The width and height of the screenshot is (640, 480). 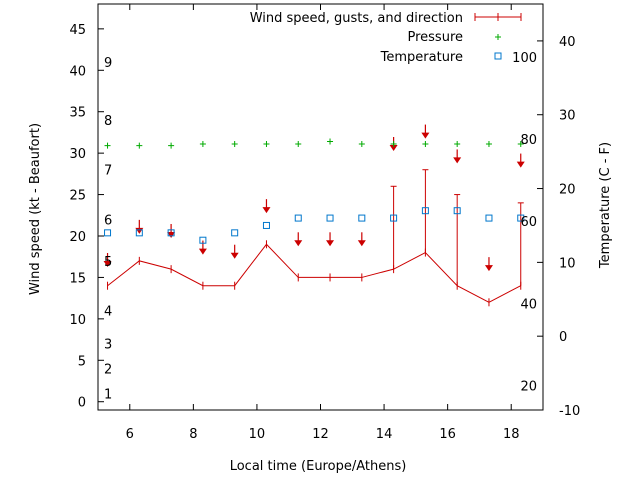 I want to click on y2-tick-label: 30, so click(x=567, y=116).